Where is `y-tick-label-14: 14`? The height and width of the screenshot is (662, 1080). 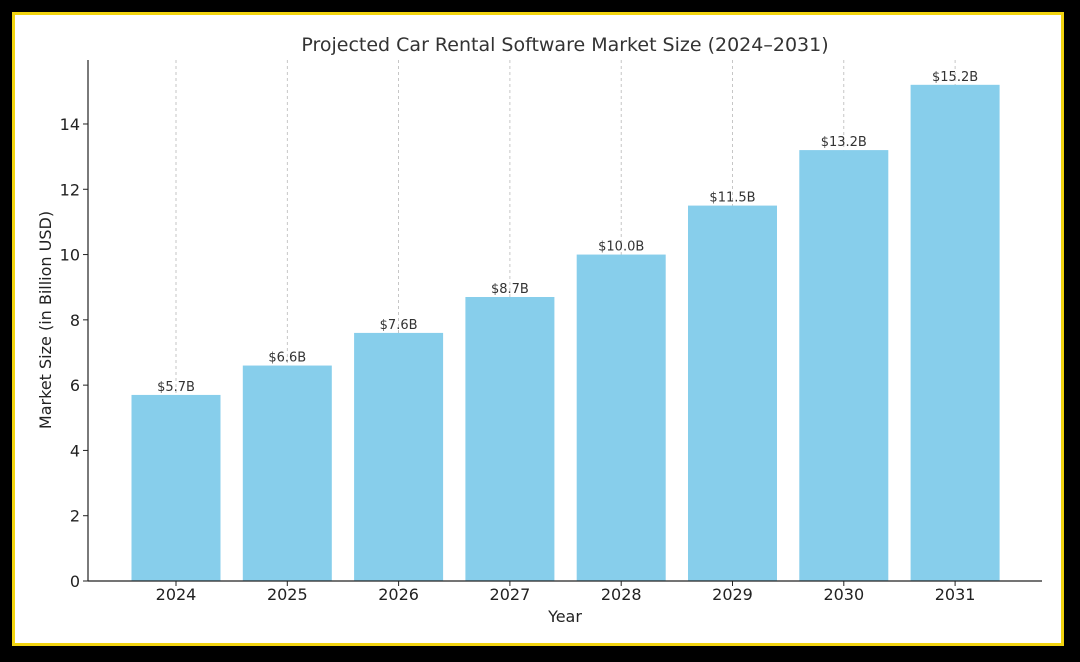
y-tick-label-14: 14 is located at coordinates (70, 124).